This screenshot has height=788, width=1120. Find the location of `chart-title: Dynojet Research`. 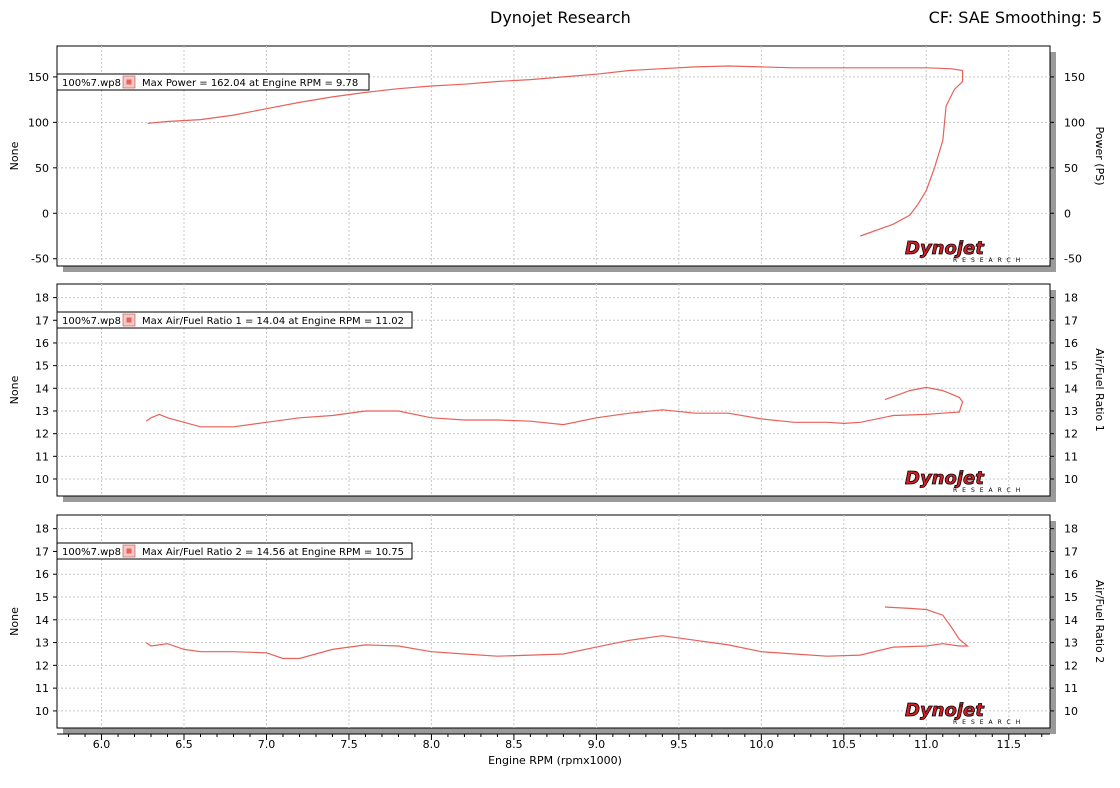

chart-title: Dynojet Research is located at coordinates (560, 17).